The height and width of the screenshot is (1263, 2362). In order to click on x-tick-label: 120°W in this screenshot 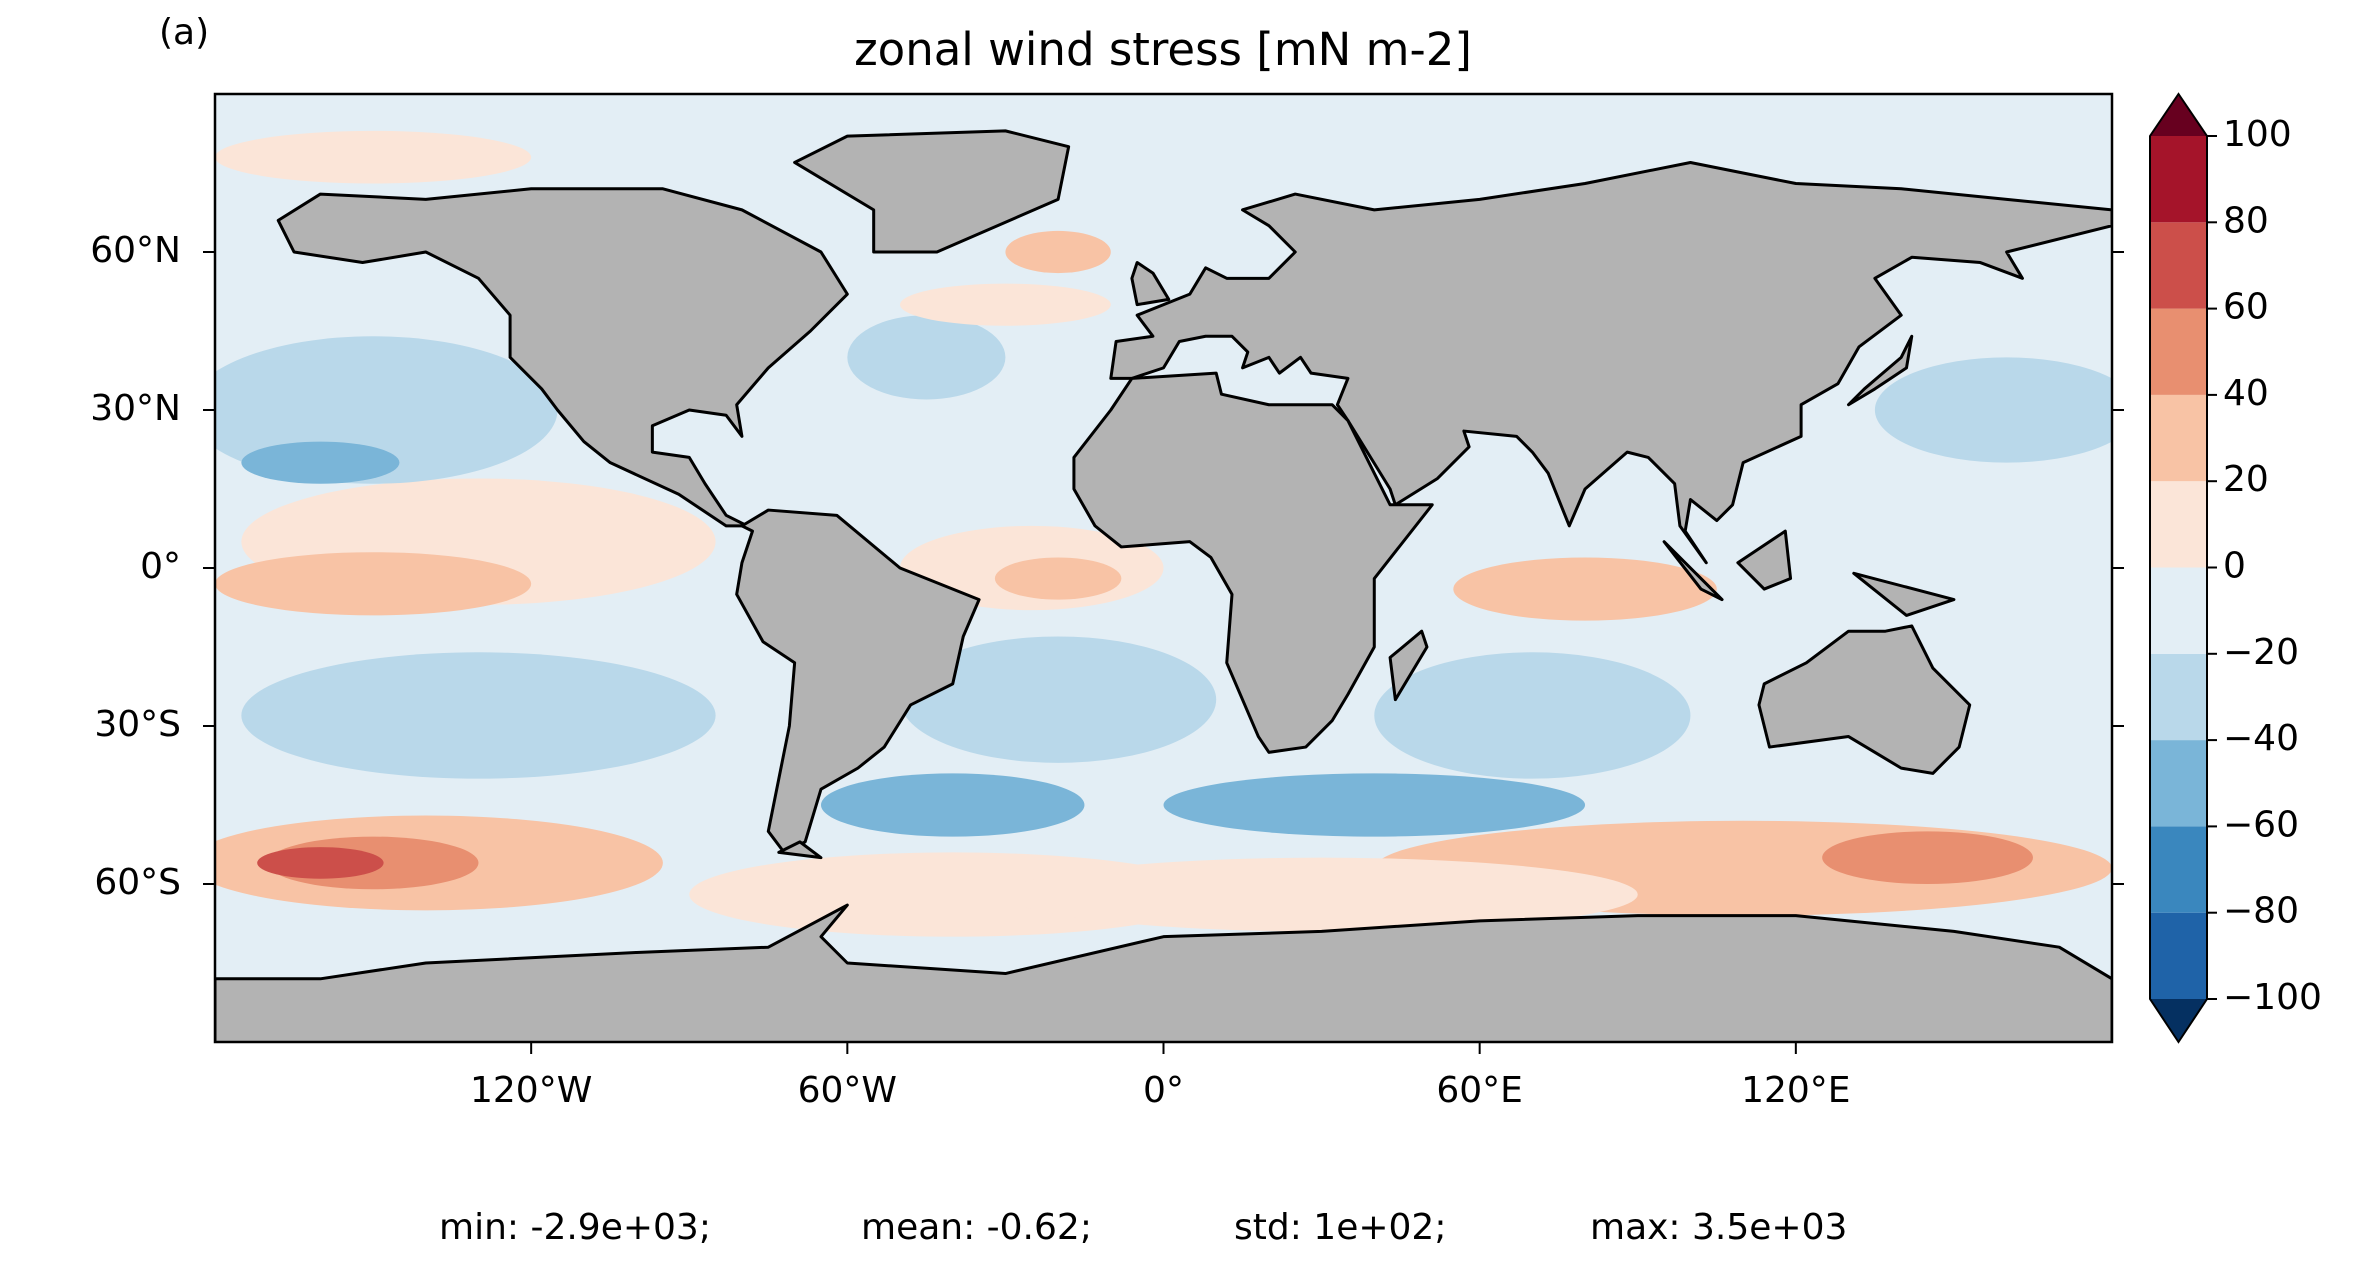, I will do `click(531, 1090)`.